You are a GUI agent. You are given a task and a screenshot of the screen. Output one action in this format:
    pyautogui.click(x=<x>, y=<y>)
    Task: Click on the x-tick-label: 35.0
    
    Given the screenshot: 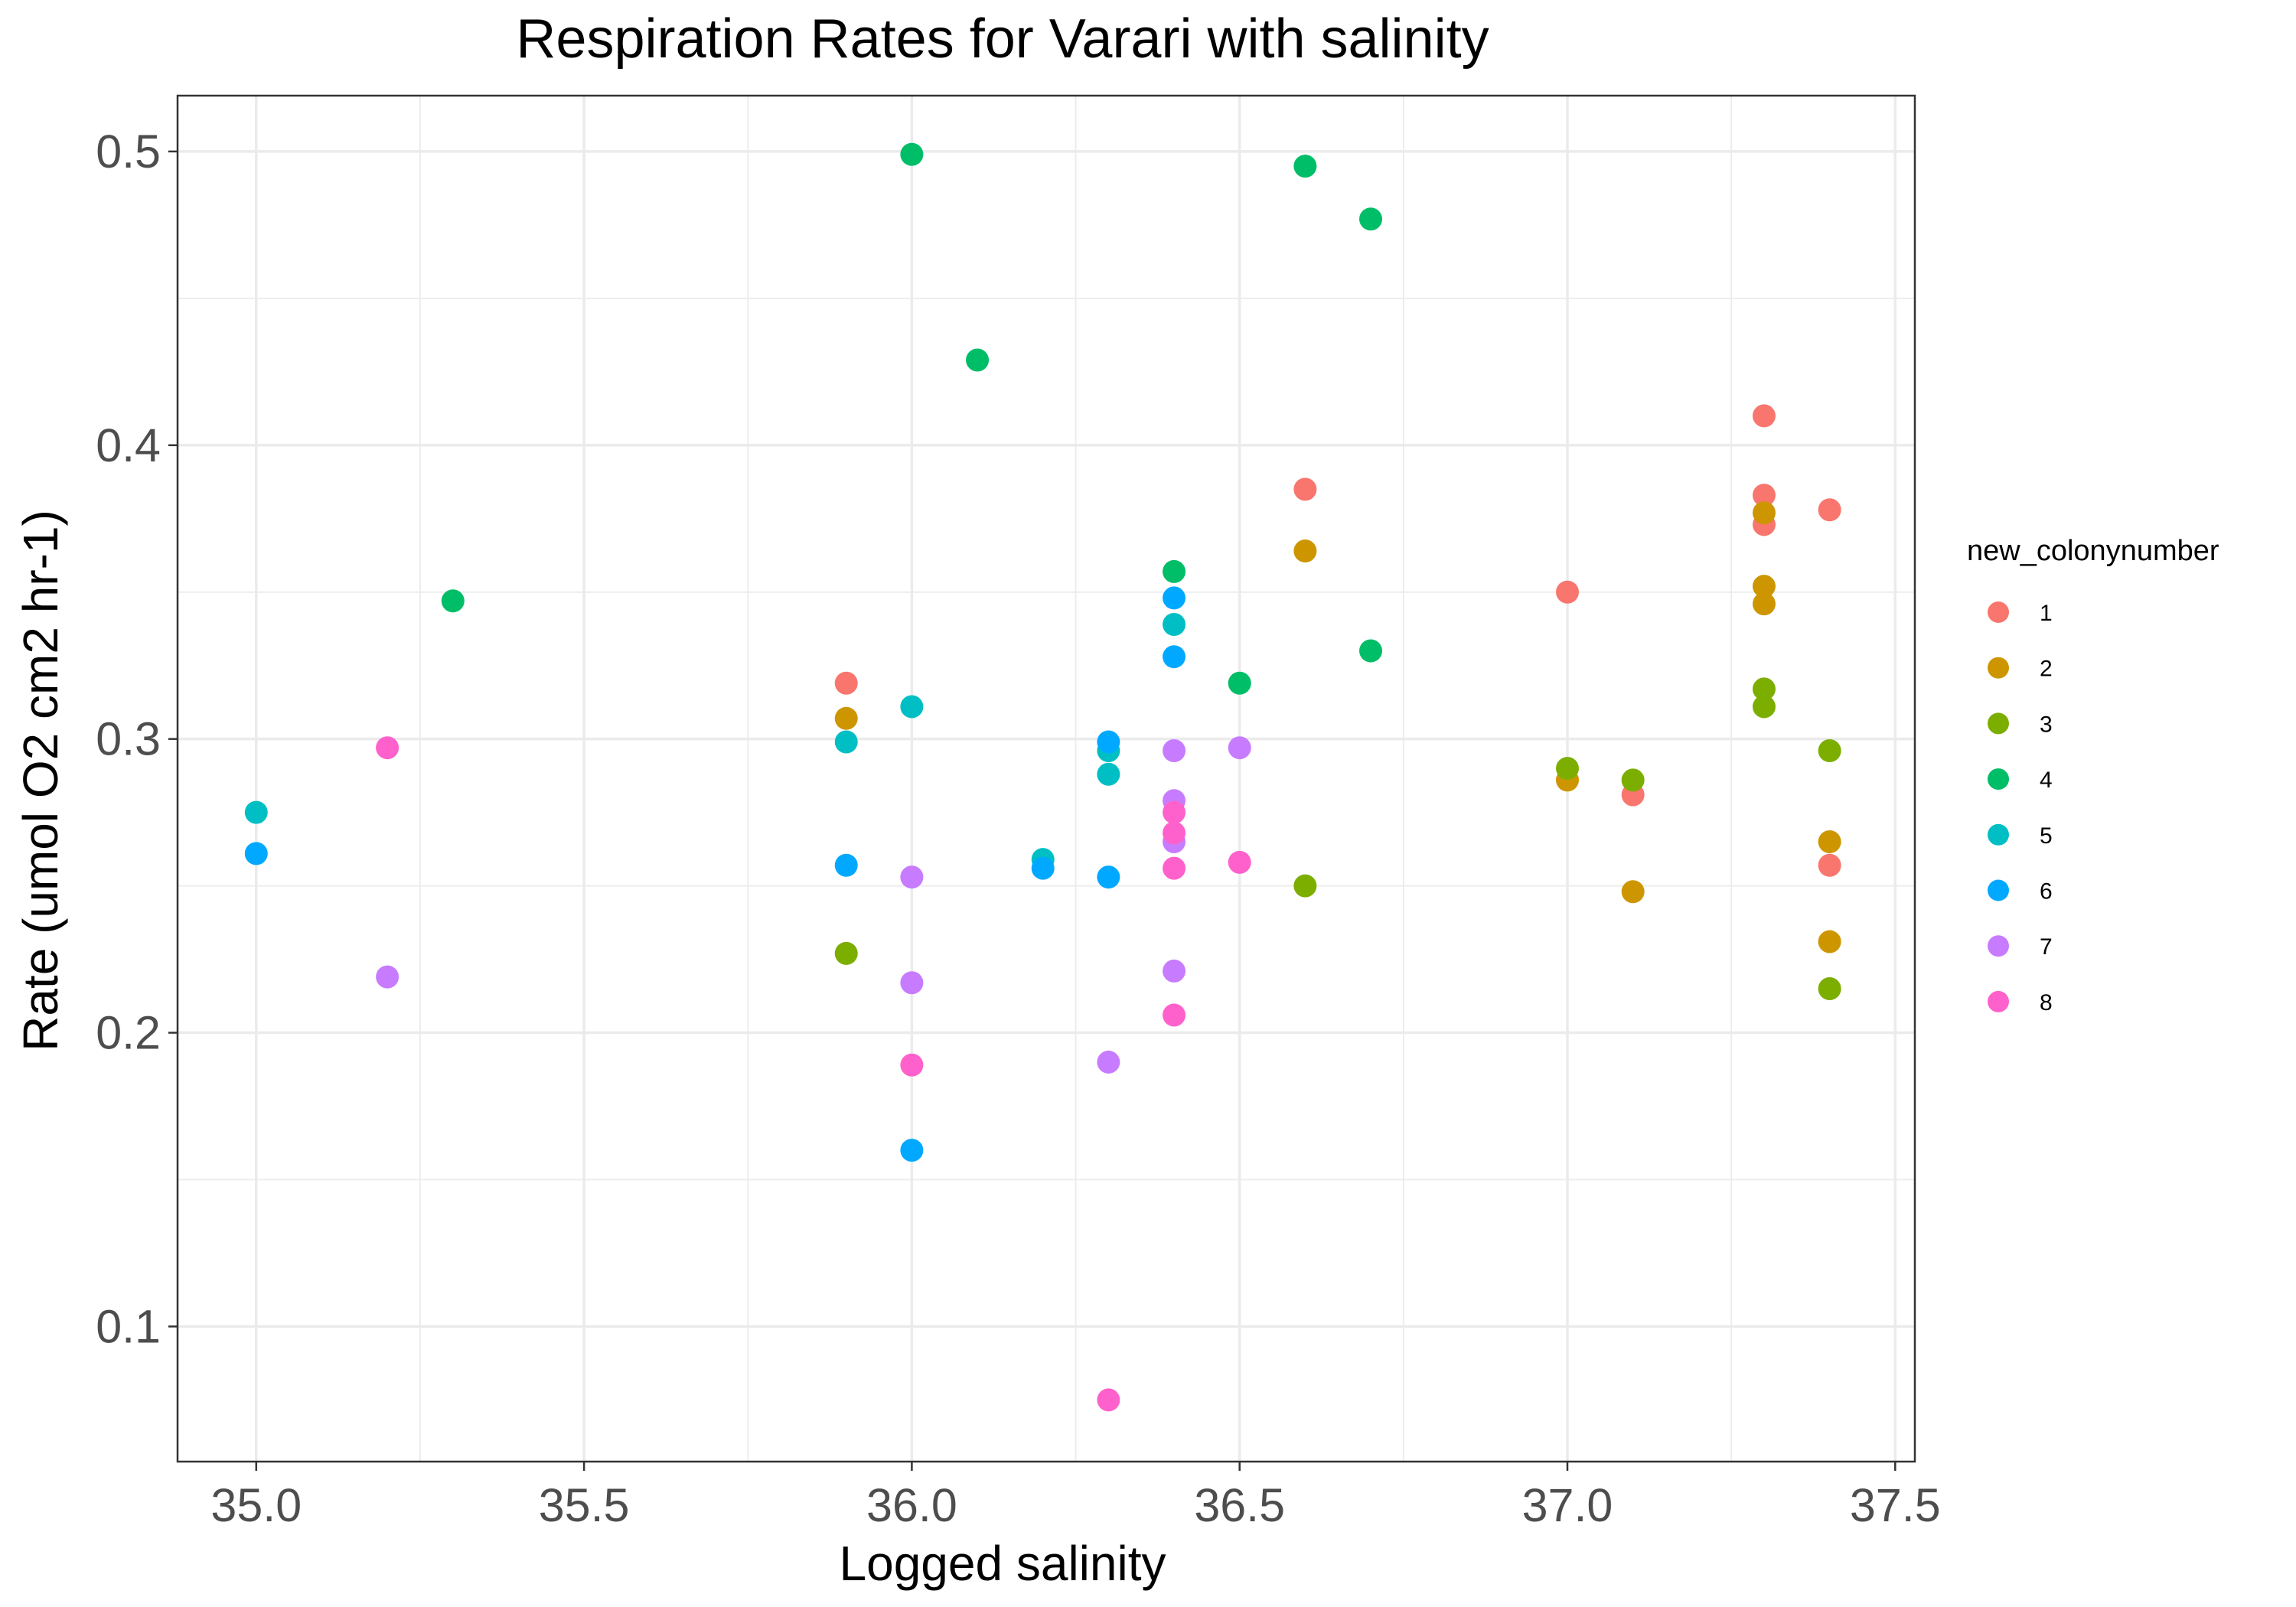 What is the action you would take?
    pyautogui.click(x=256, y=1505)
    